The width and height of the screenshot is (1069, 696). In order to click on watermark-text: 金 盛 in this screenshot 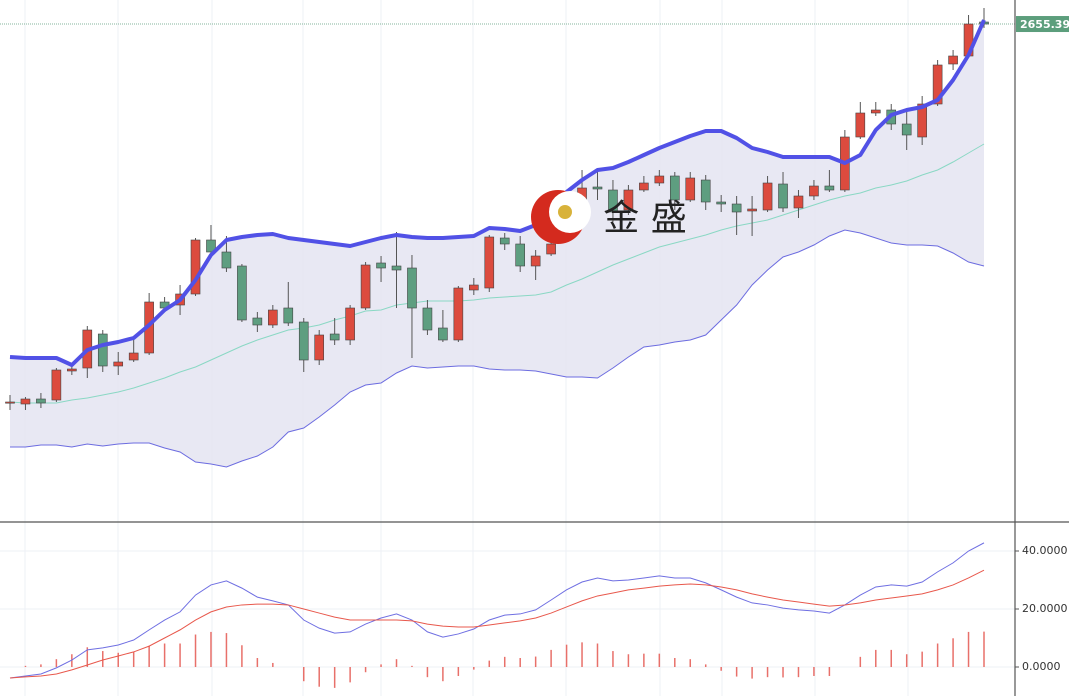, I will do `click(644, 218)`.